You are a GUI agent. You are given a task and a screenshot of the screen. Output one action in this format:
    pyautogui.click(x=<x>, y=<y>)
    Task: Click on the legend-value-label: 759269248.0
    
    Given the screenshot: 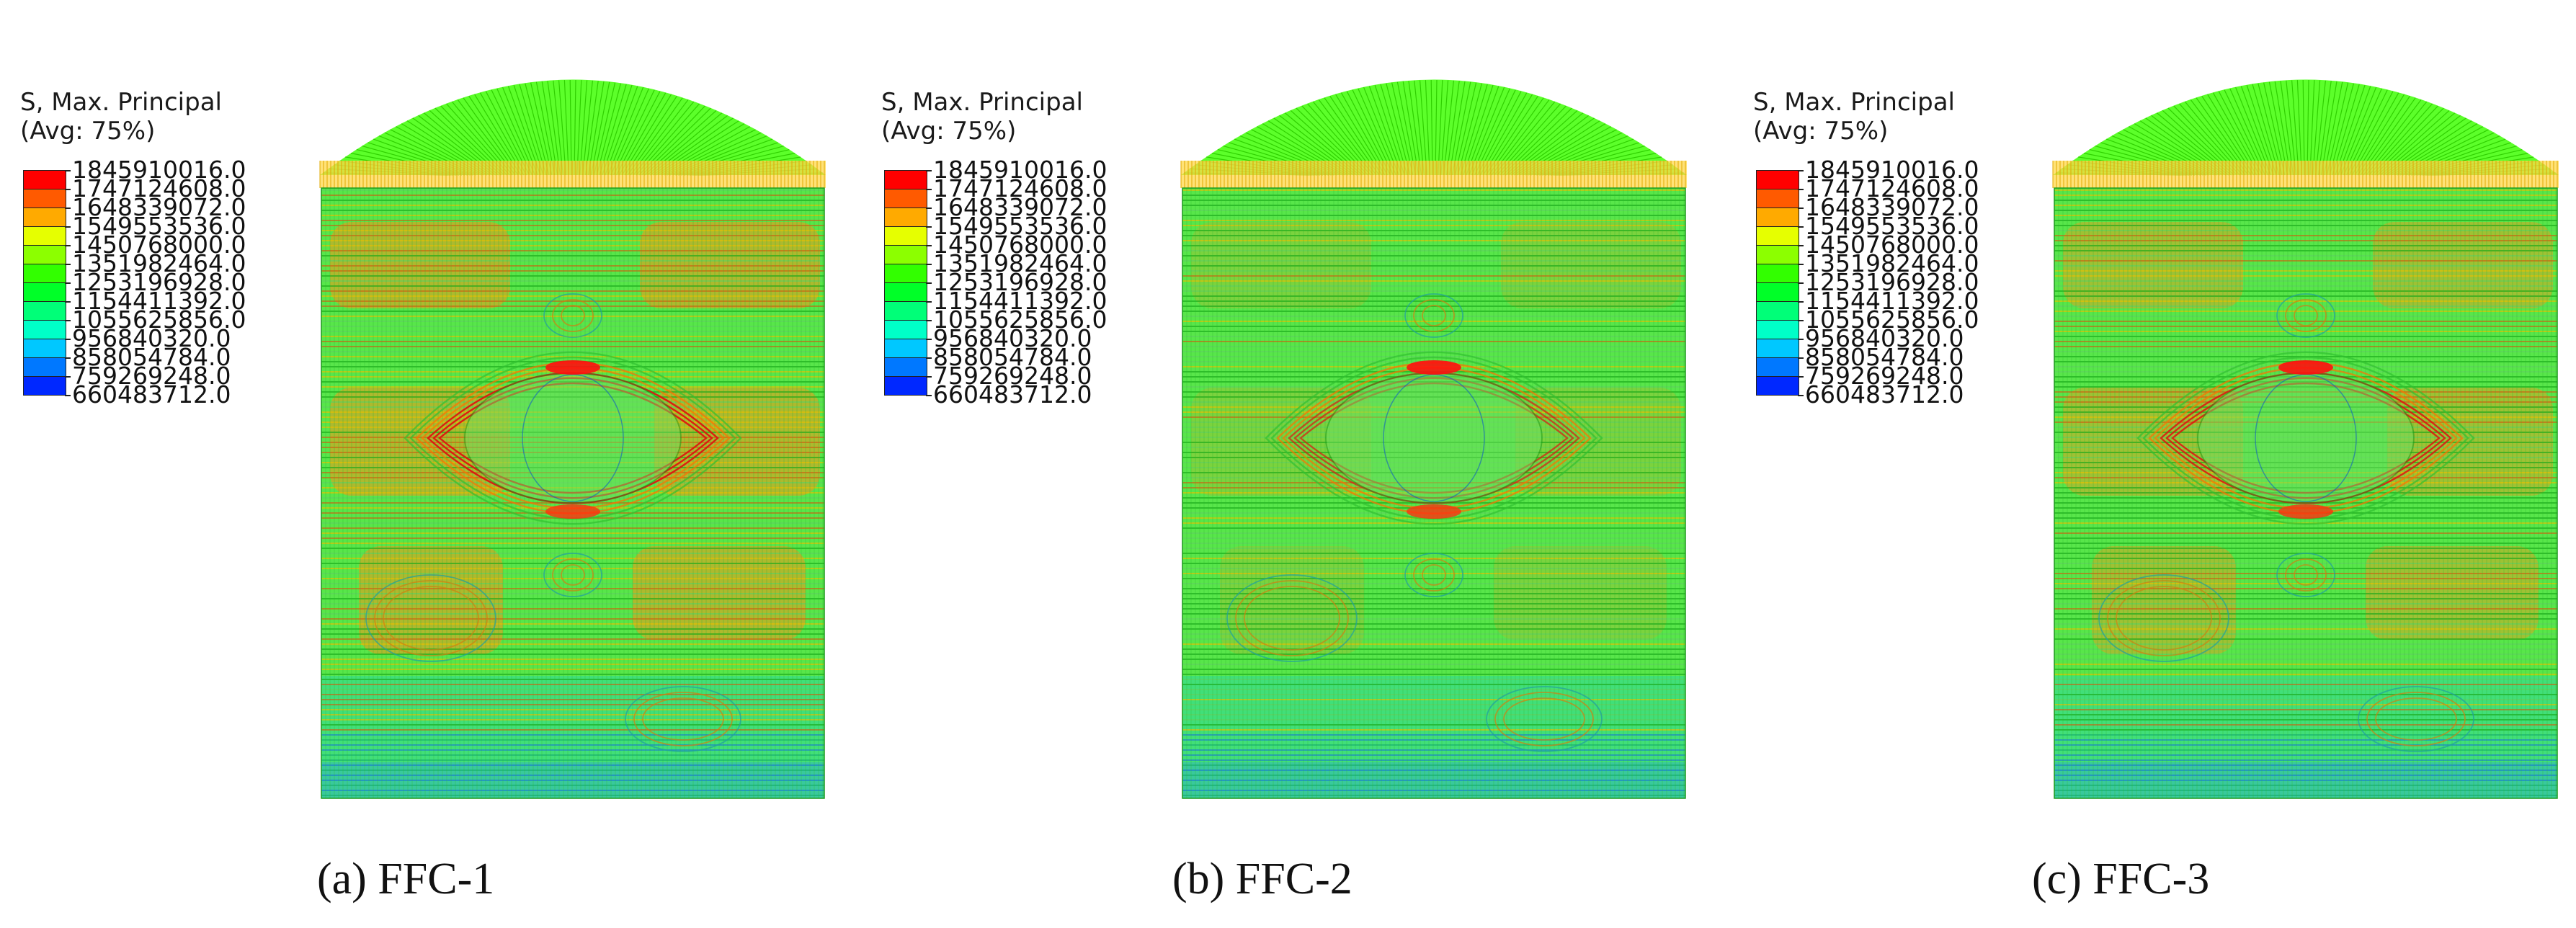 What is the action you would take?
    pyautogui.click(x=1880, y=375)
    